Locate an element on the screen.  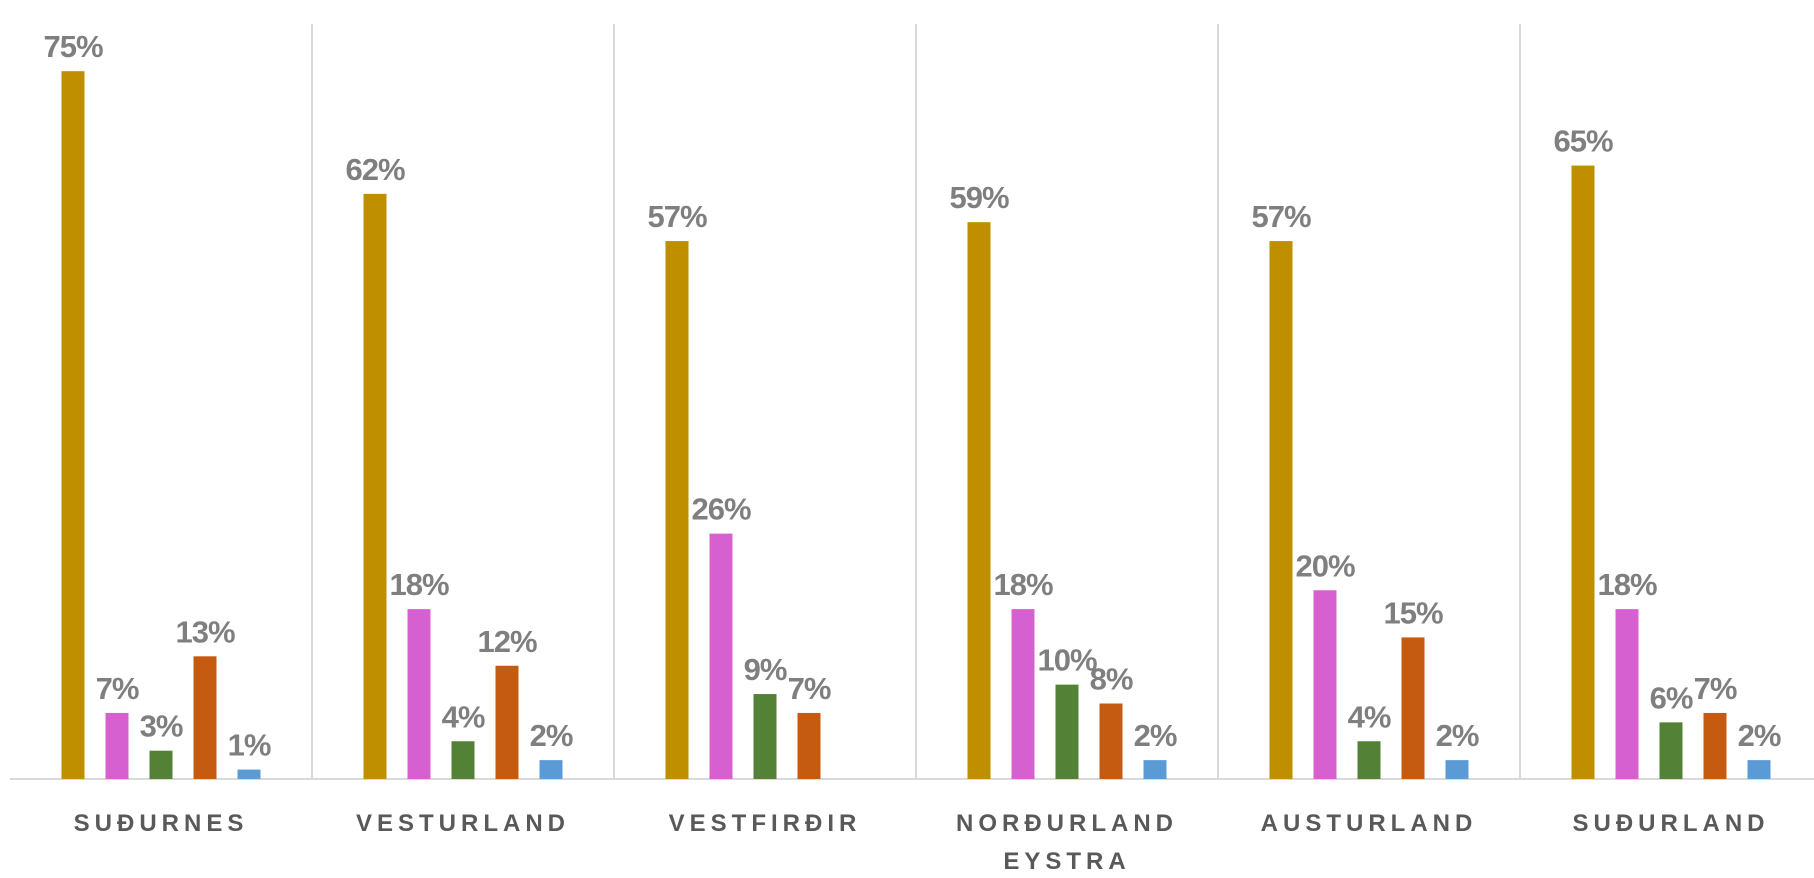
data-label: 15% is located at coordinates (1412, 612).